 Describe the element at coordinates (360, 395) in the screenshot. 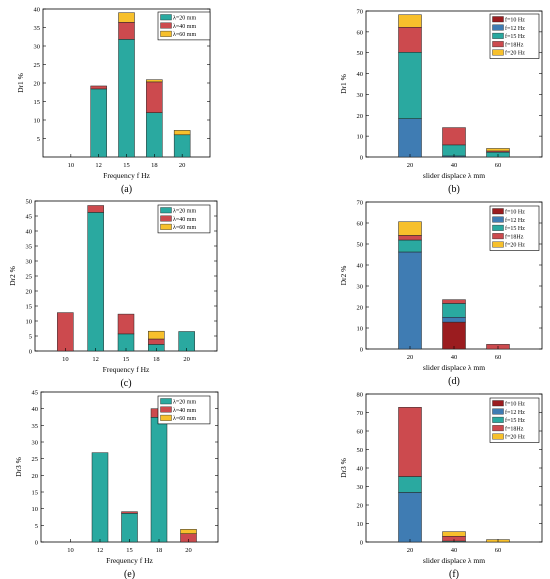

I see `y-tick-label: 80` at that location.